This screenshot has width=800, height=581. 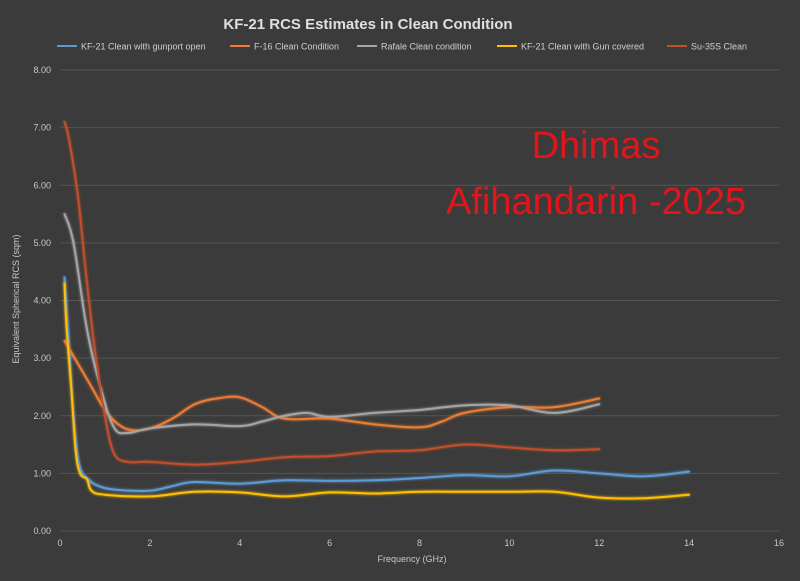 What do you see at coordinates (689, 543) in the screenshot?
I see `x-tick-label: 14` at bounding box center [689, 543].